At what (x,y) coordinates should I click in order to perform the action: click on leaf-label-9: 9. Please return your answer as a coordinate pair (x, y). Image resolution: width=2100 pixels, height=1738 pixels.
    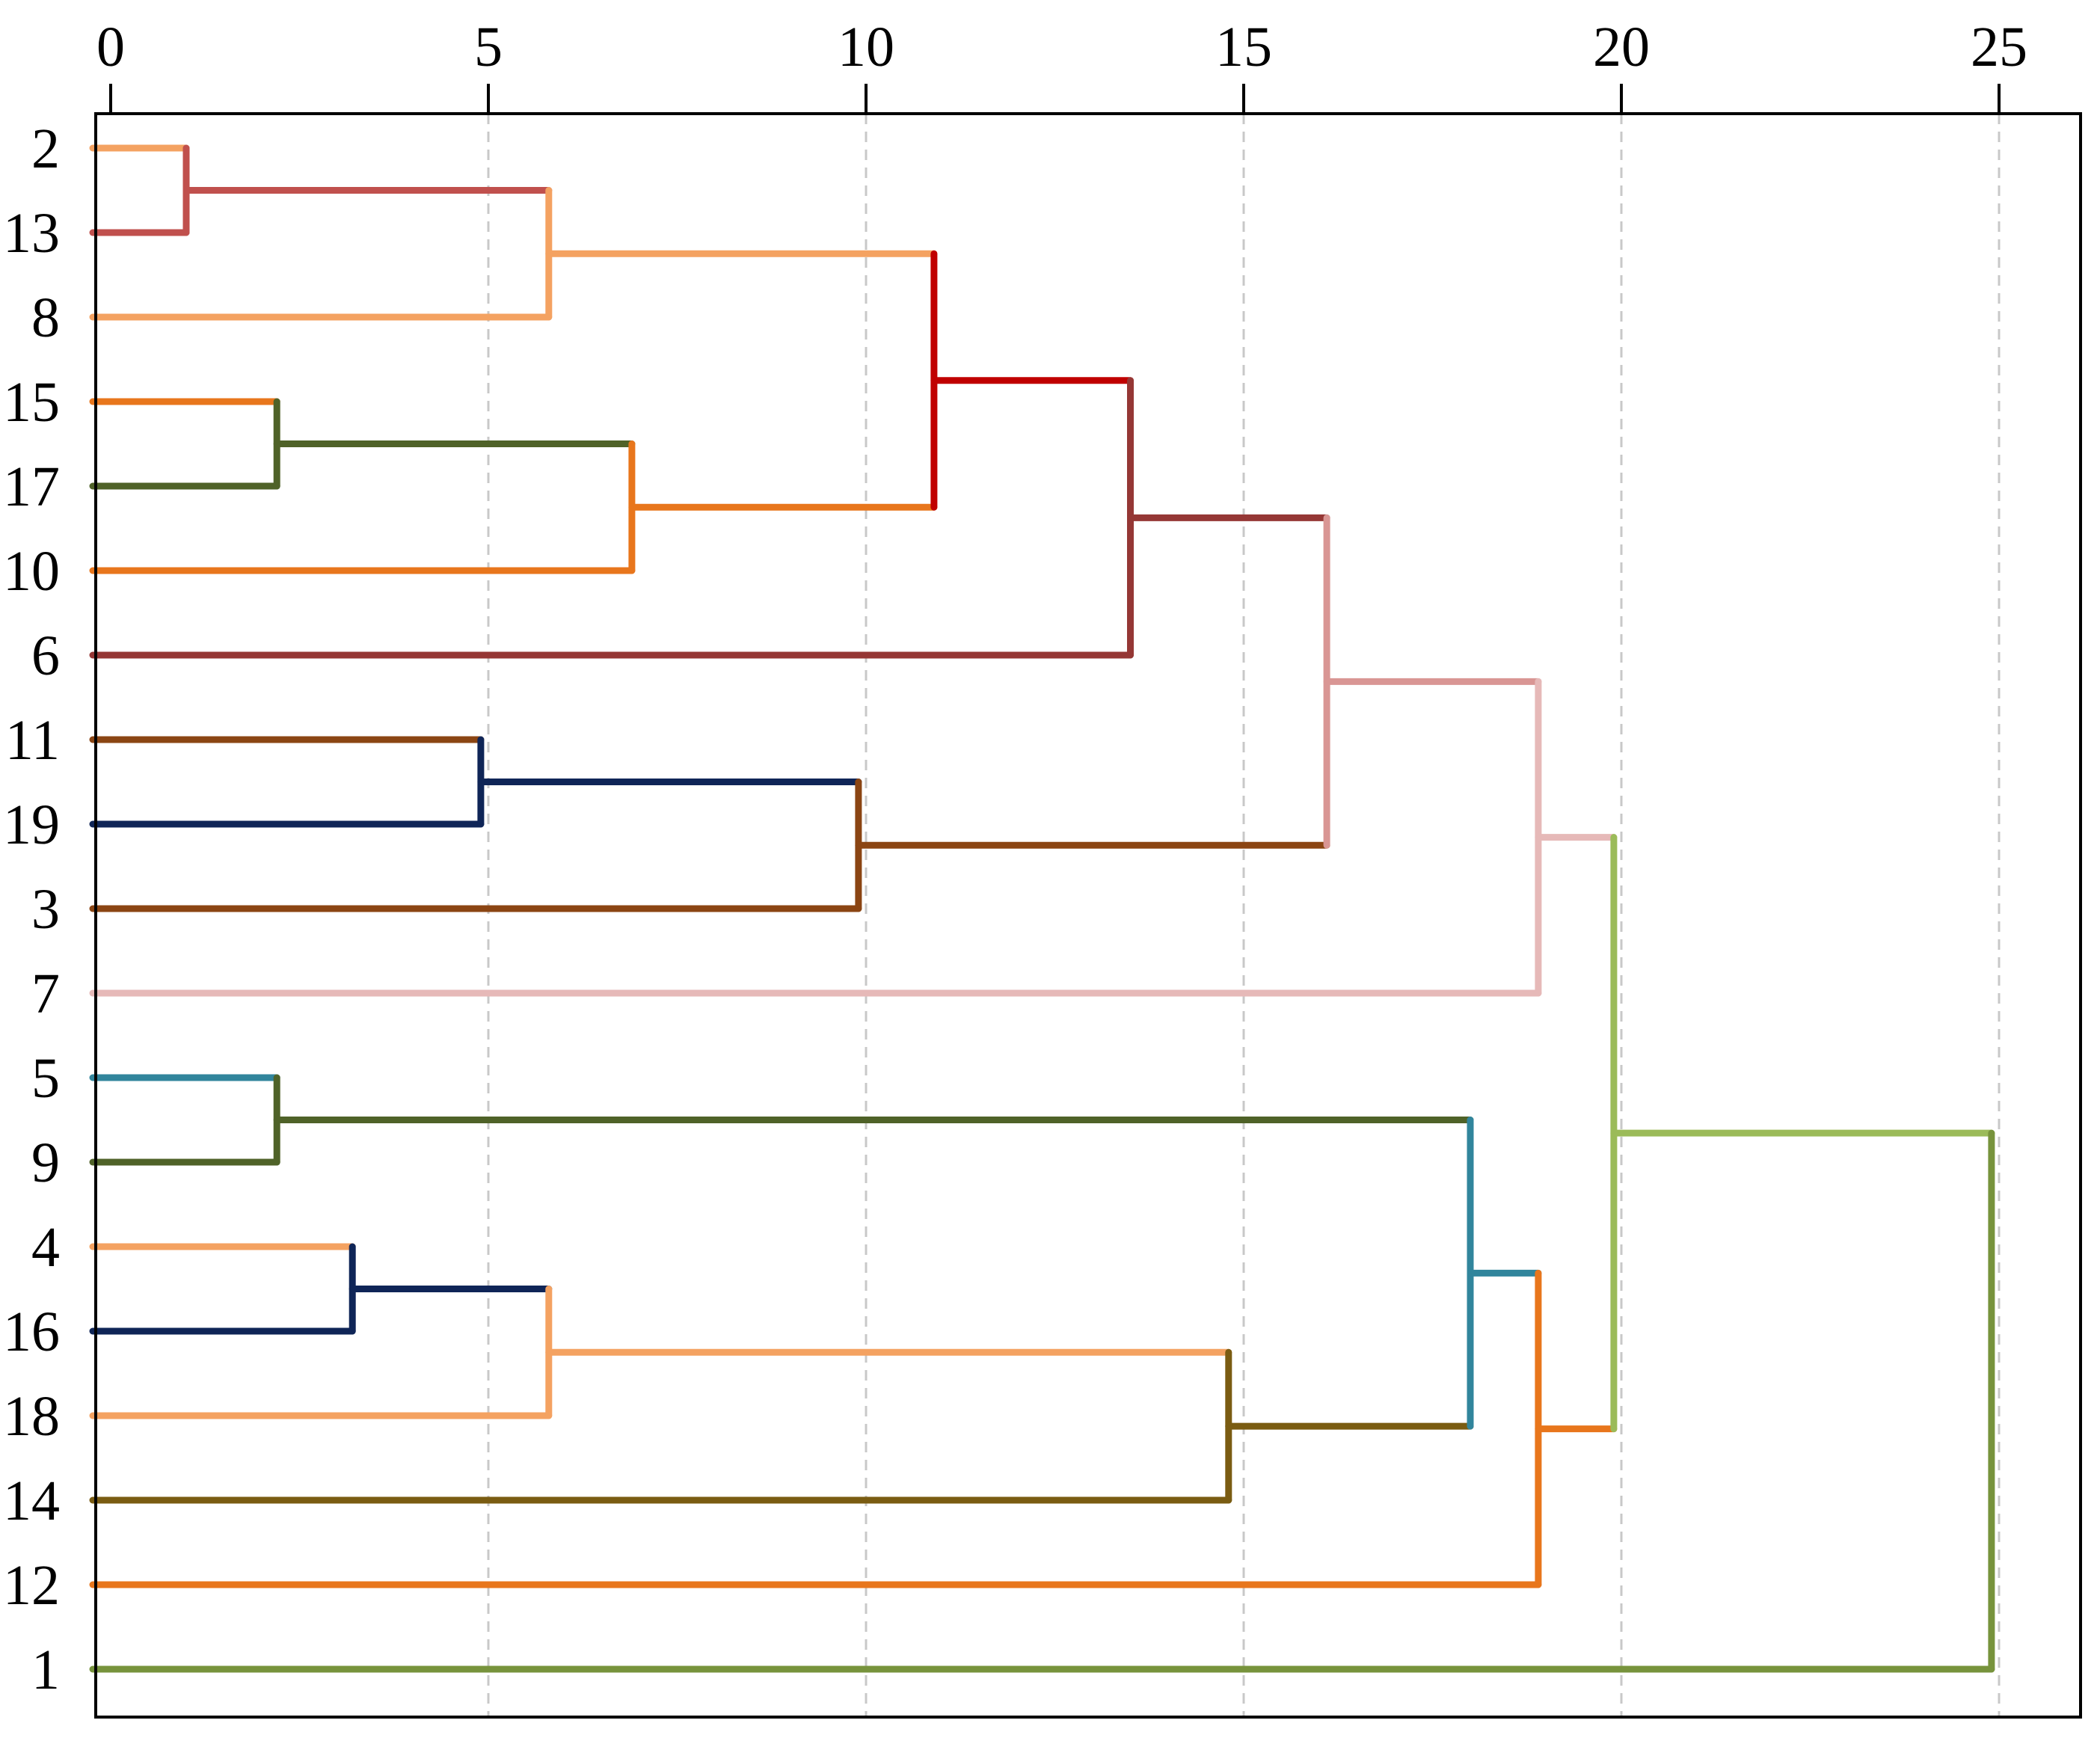
    Looking at the image, I should click on (45, 1162).